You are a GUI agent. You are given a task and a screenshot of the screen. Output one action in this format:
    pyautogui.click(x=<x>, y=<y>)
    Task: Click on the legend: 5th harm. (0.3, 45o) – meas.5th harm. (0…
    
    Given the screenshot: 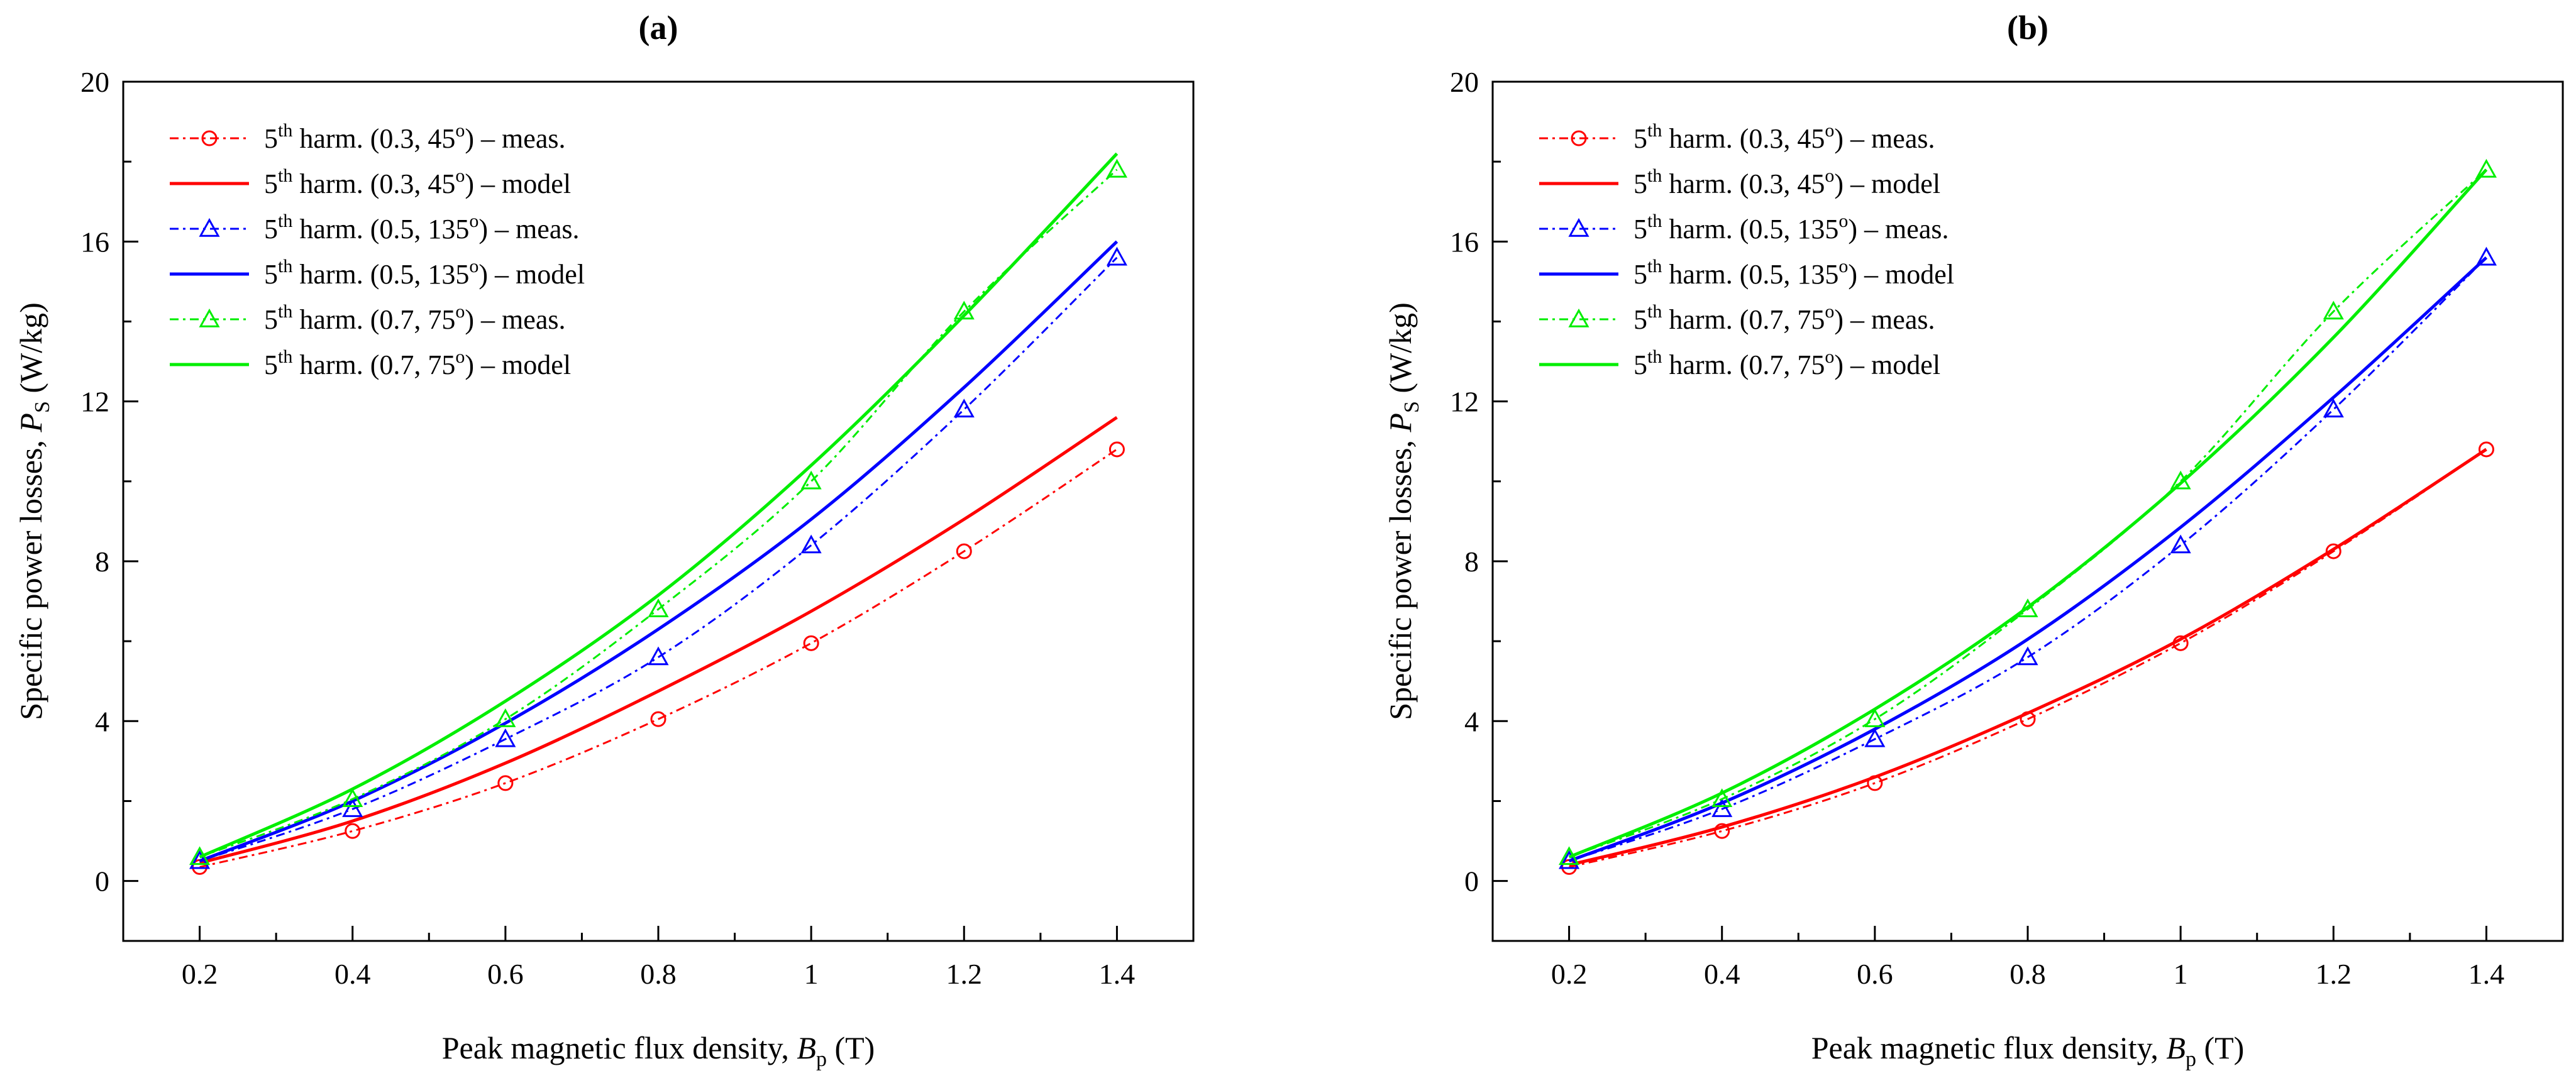 What is the action you would take?
    pyautogui.click(x=377, y=250)
    